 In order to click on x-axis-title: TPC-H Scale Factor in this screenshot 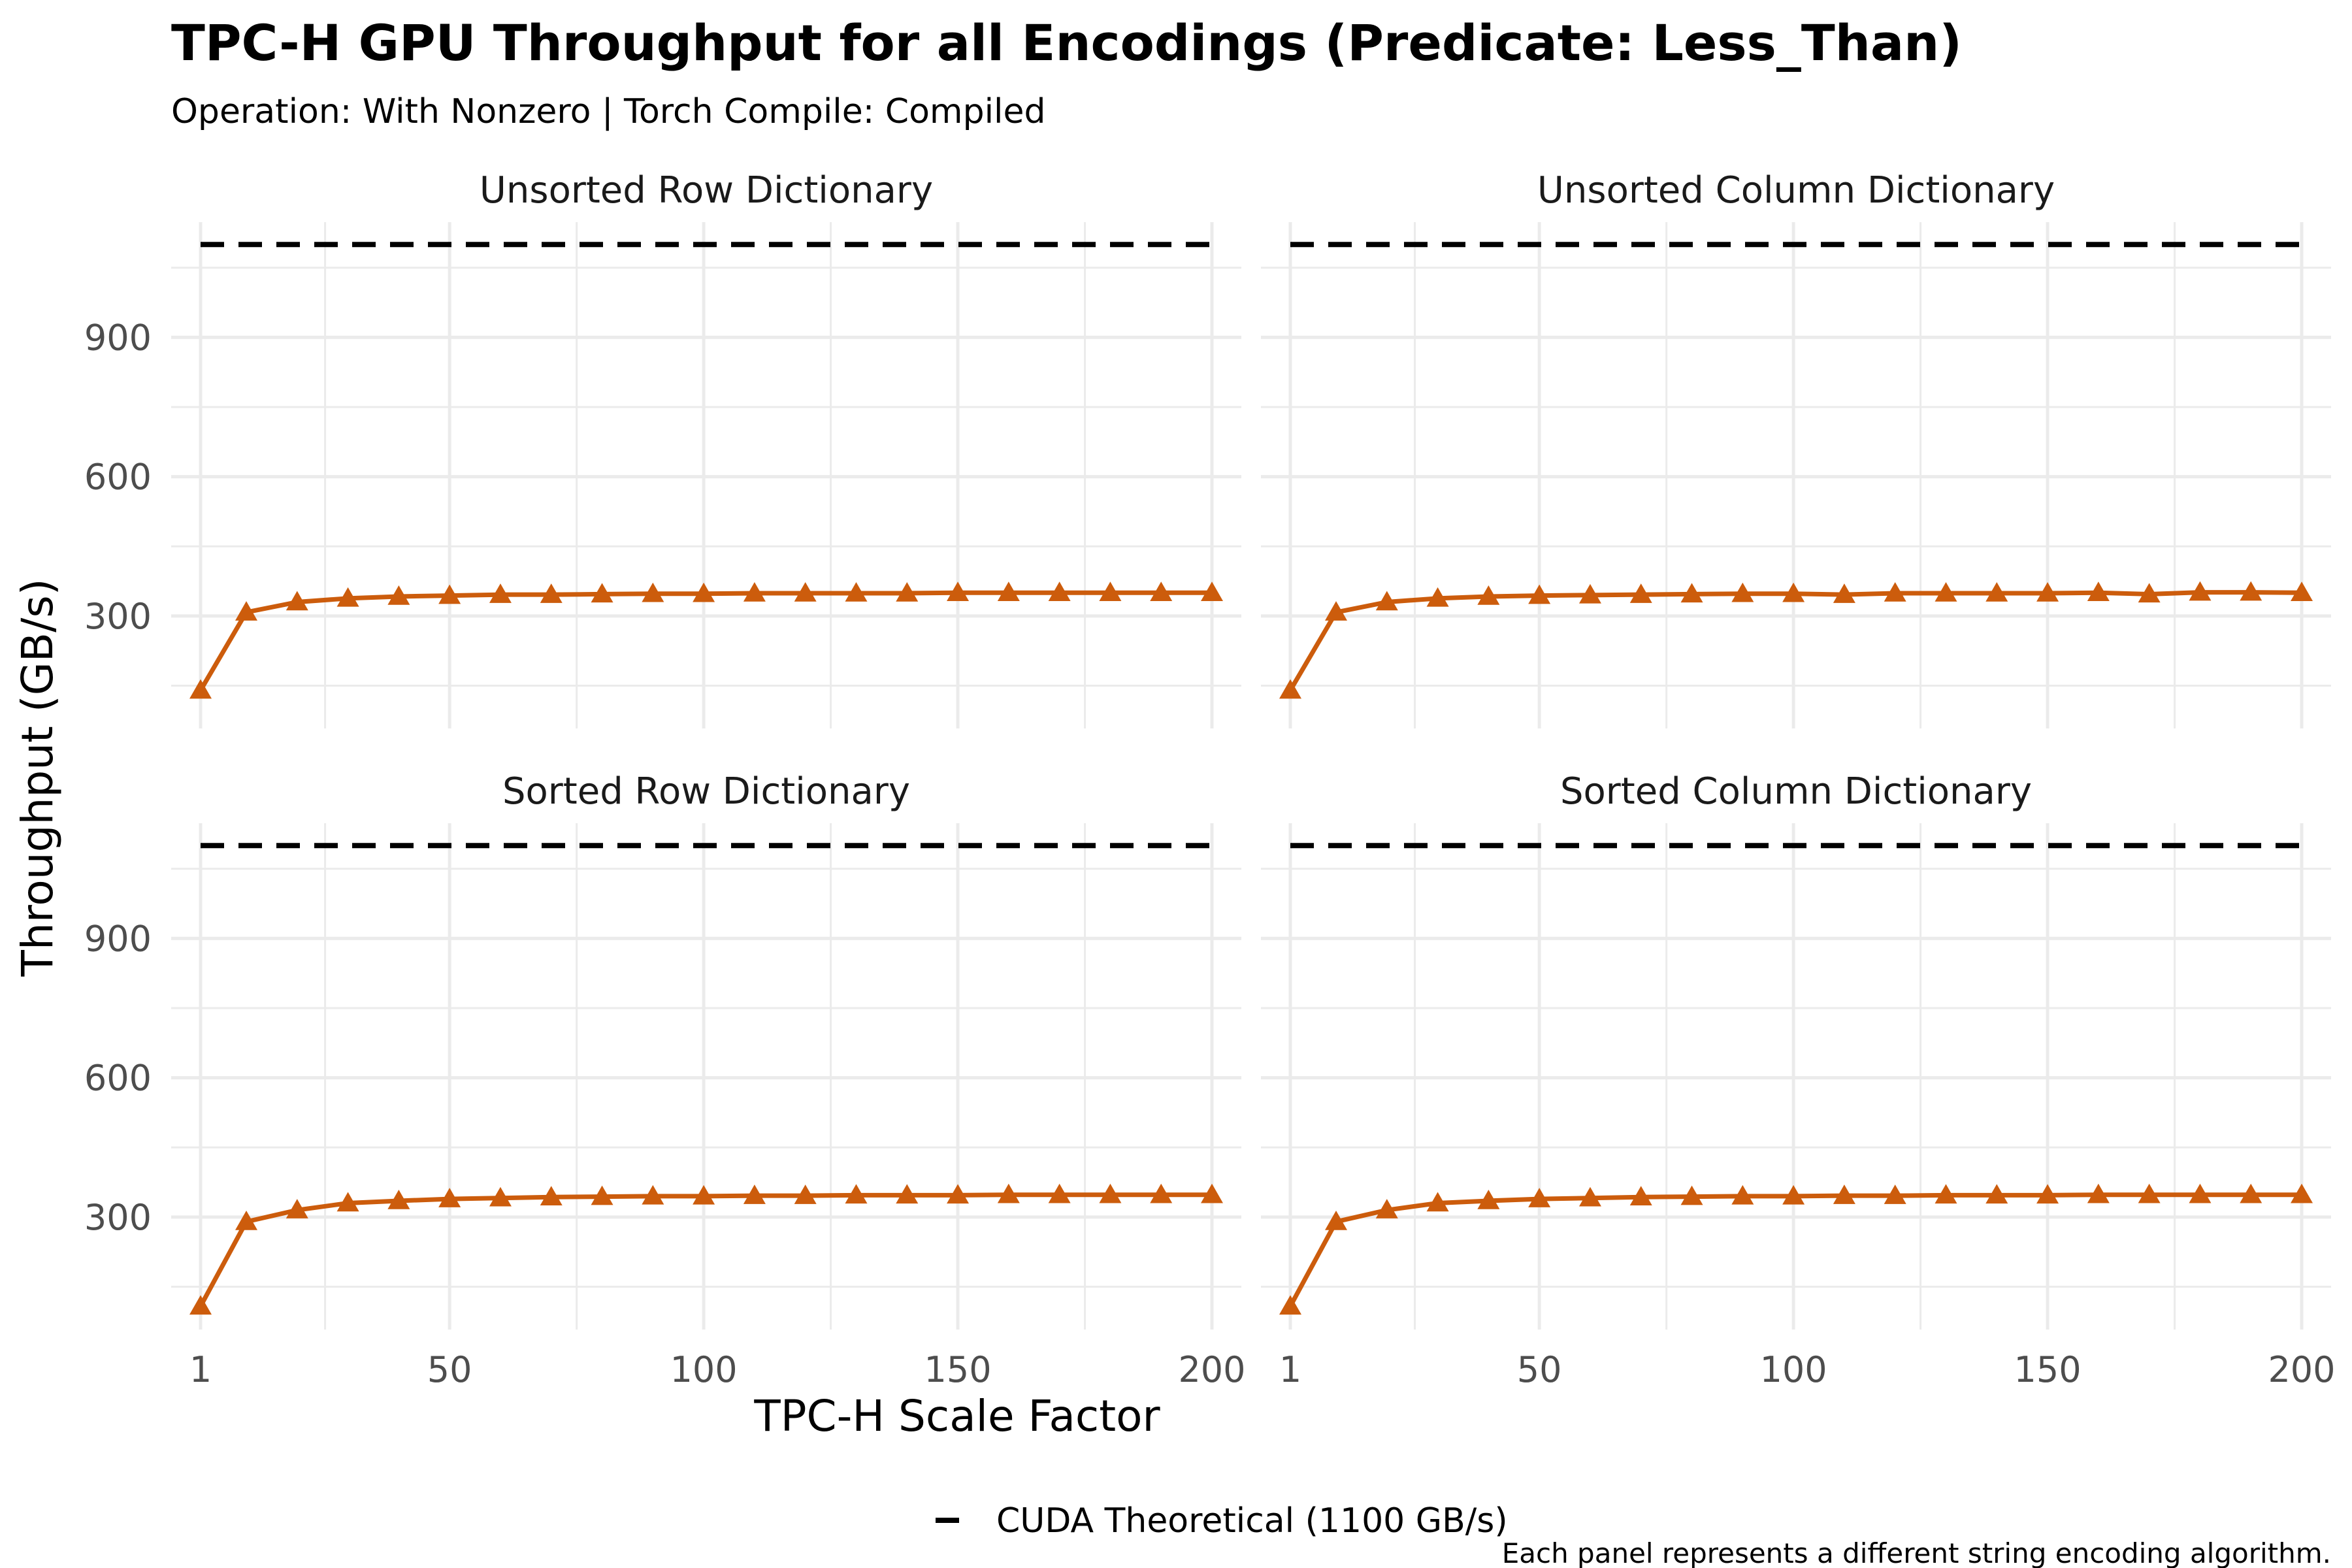, I will do `click(956, 1416)`.